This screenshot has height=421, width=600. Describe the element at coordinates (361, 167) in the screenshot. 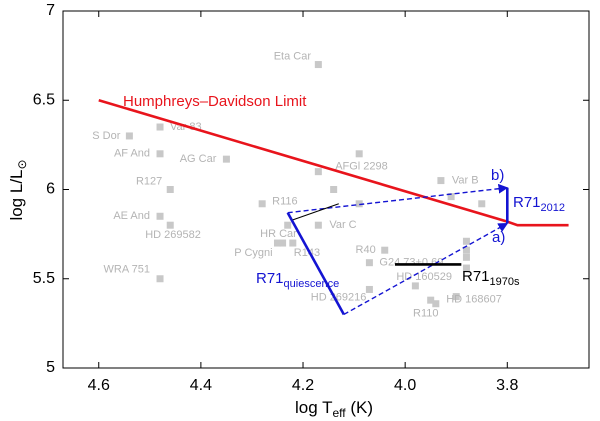

I see `star-label: AFGl 2298` at that location.